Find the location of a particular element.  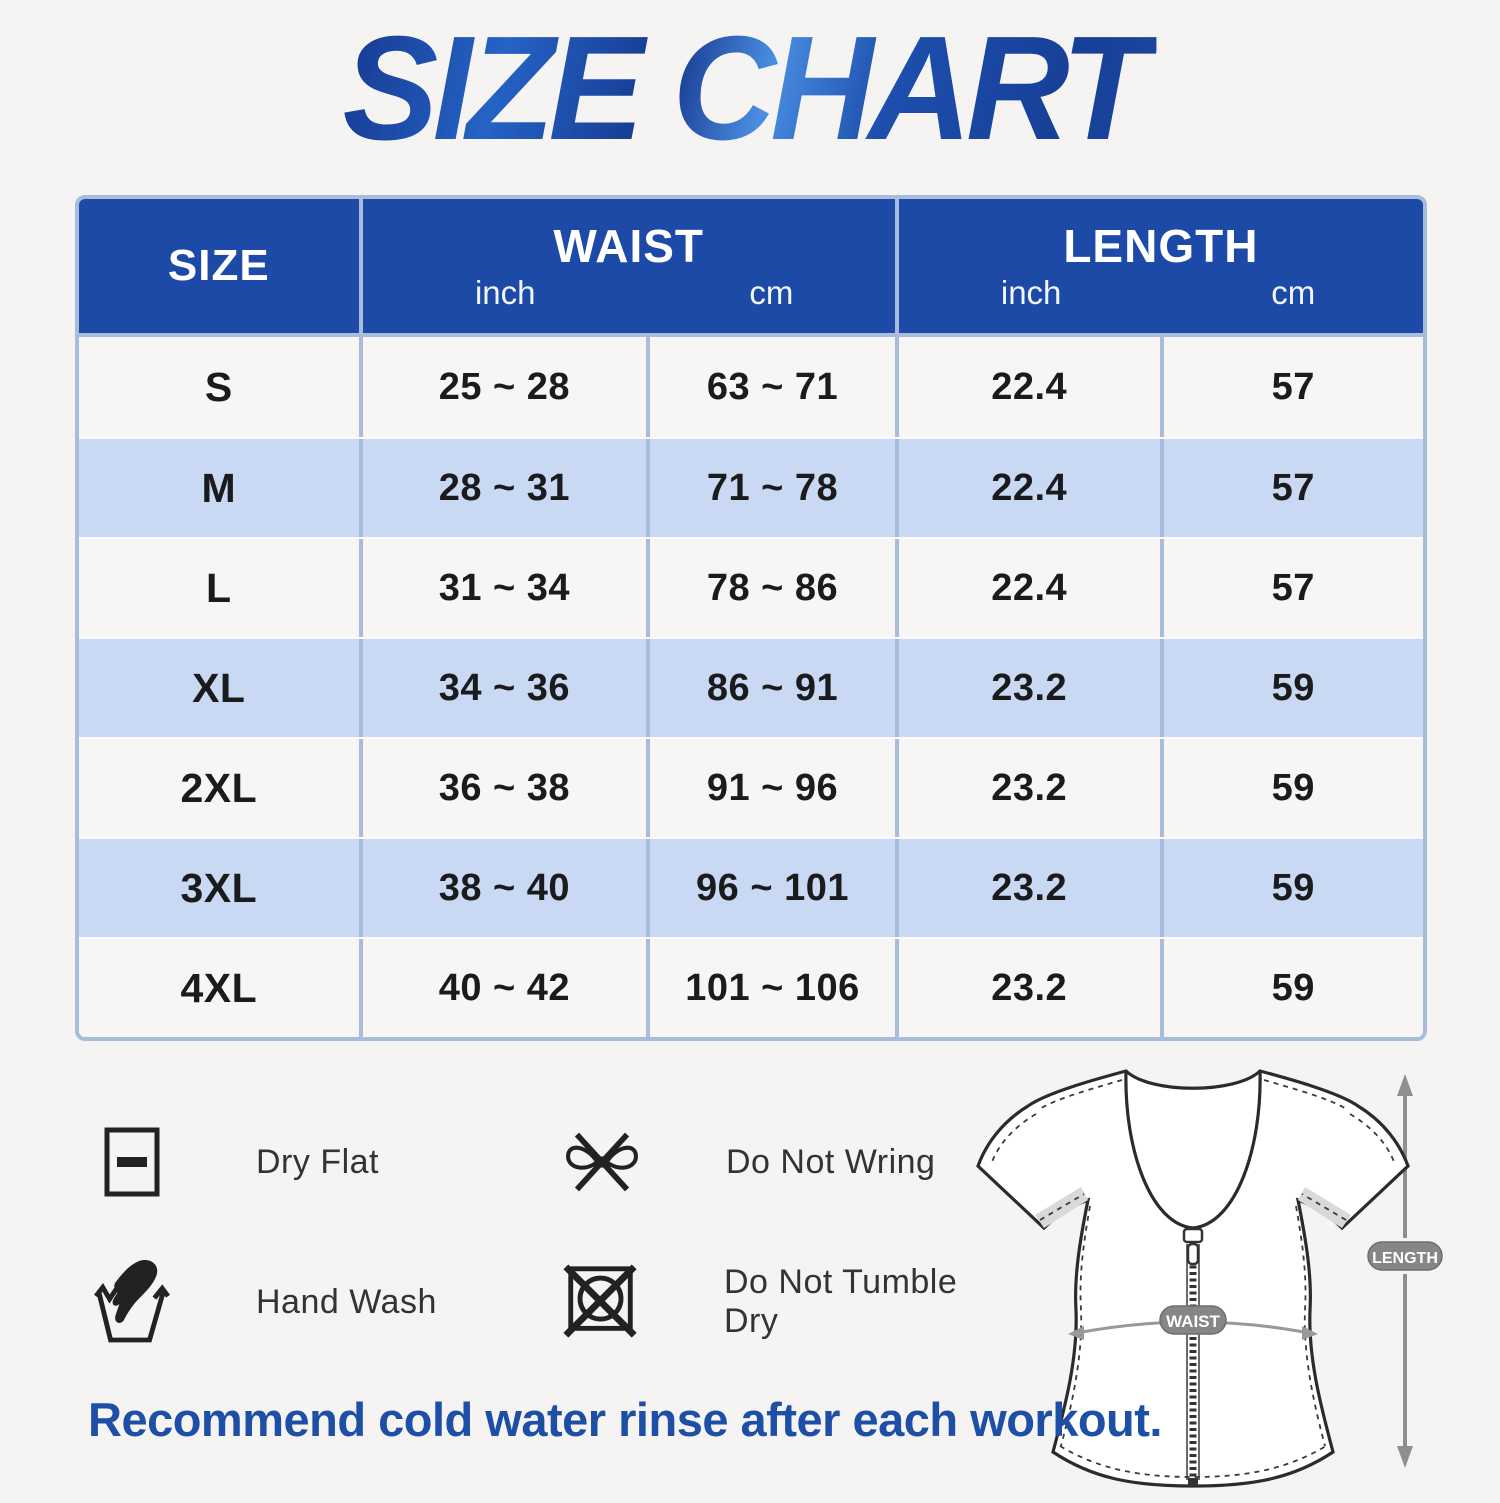

value-cell: 63 ~ 71 is located at coordinates (774, 387).